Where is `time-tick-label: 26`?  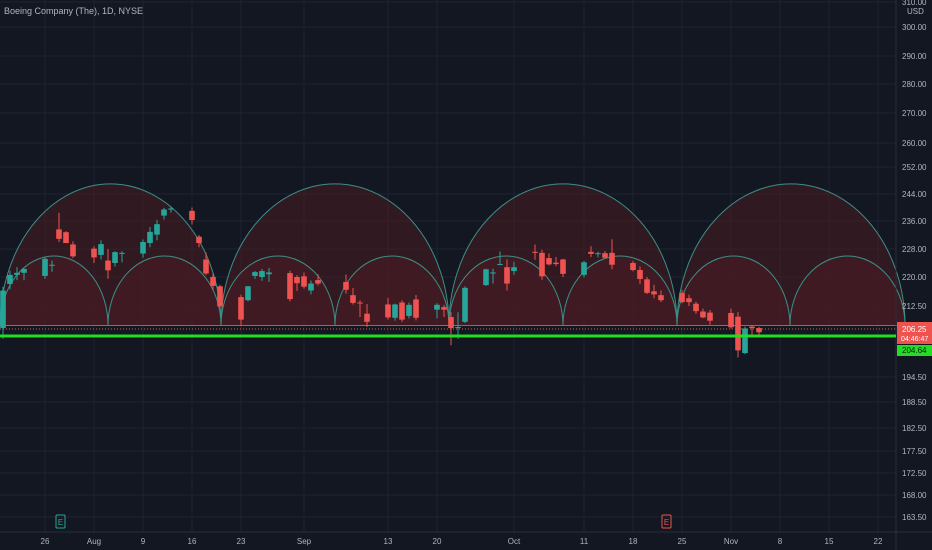
time-tick-label: 26 is located at coordinates (45, 541).